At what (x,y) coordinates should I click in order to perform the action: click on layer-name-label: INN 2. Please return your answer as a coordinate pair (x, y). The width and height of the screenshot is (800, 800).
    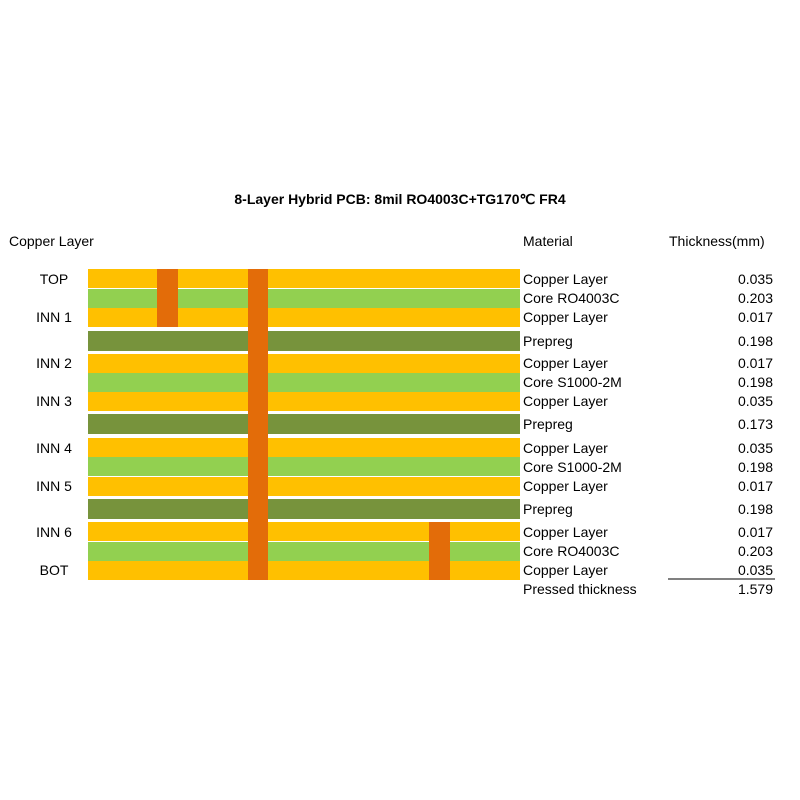
    Looking at the image, I should click on (54, 363).